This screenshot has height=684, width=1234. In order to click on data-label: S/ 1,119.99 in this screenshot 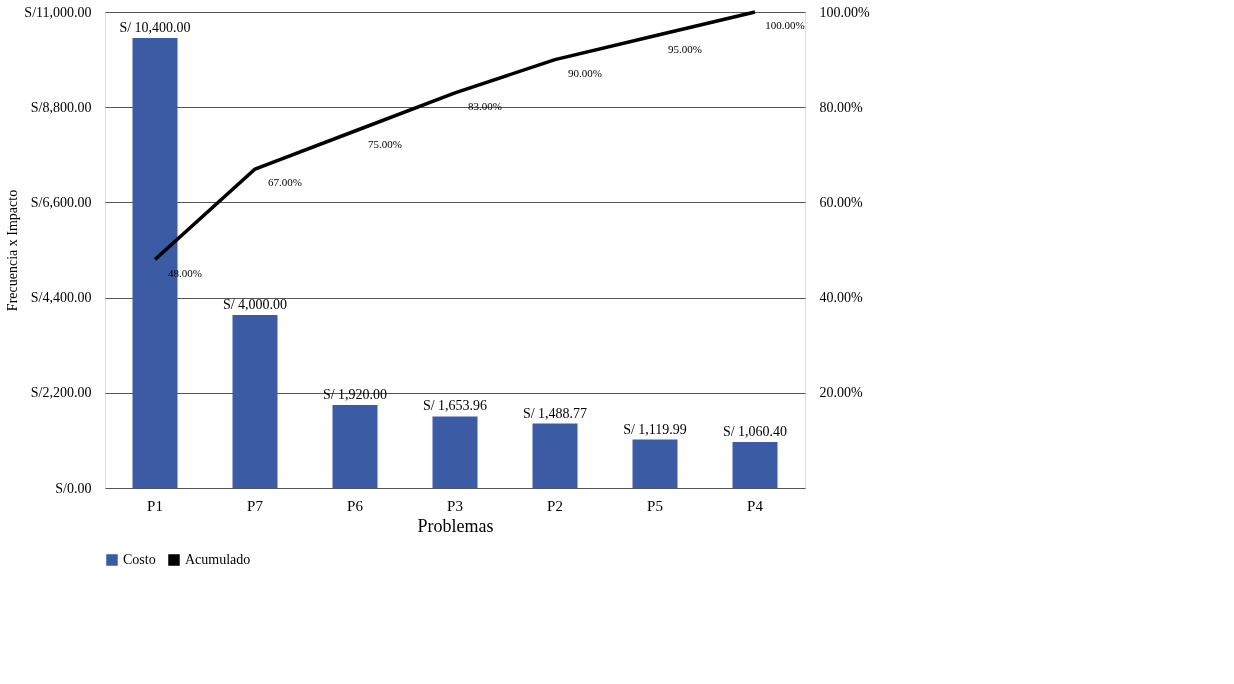, I will do `click(655, 429)`.